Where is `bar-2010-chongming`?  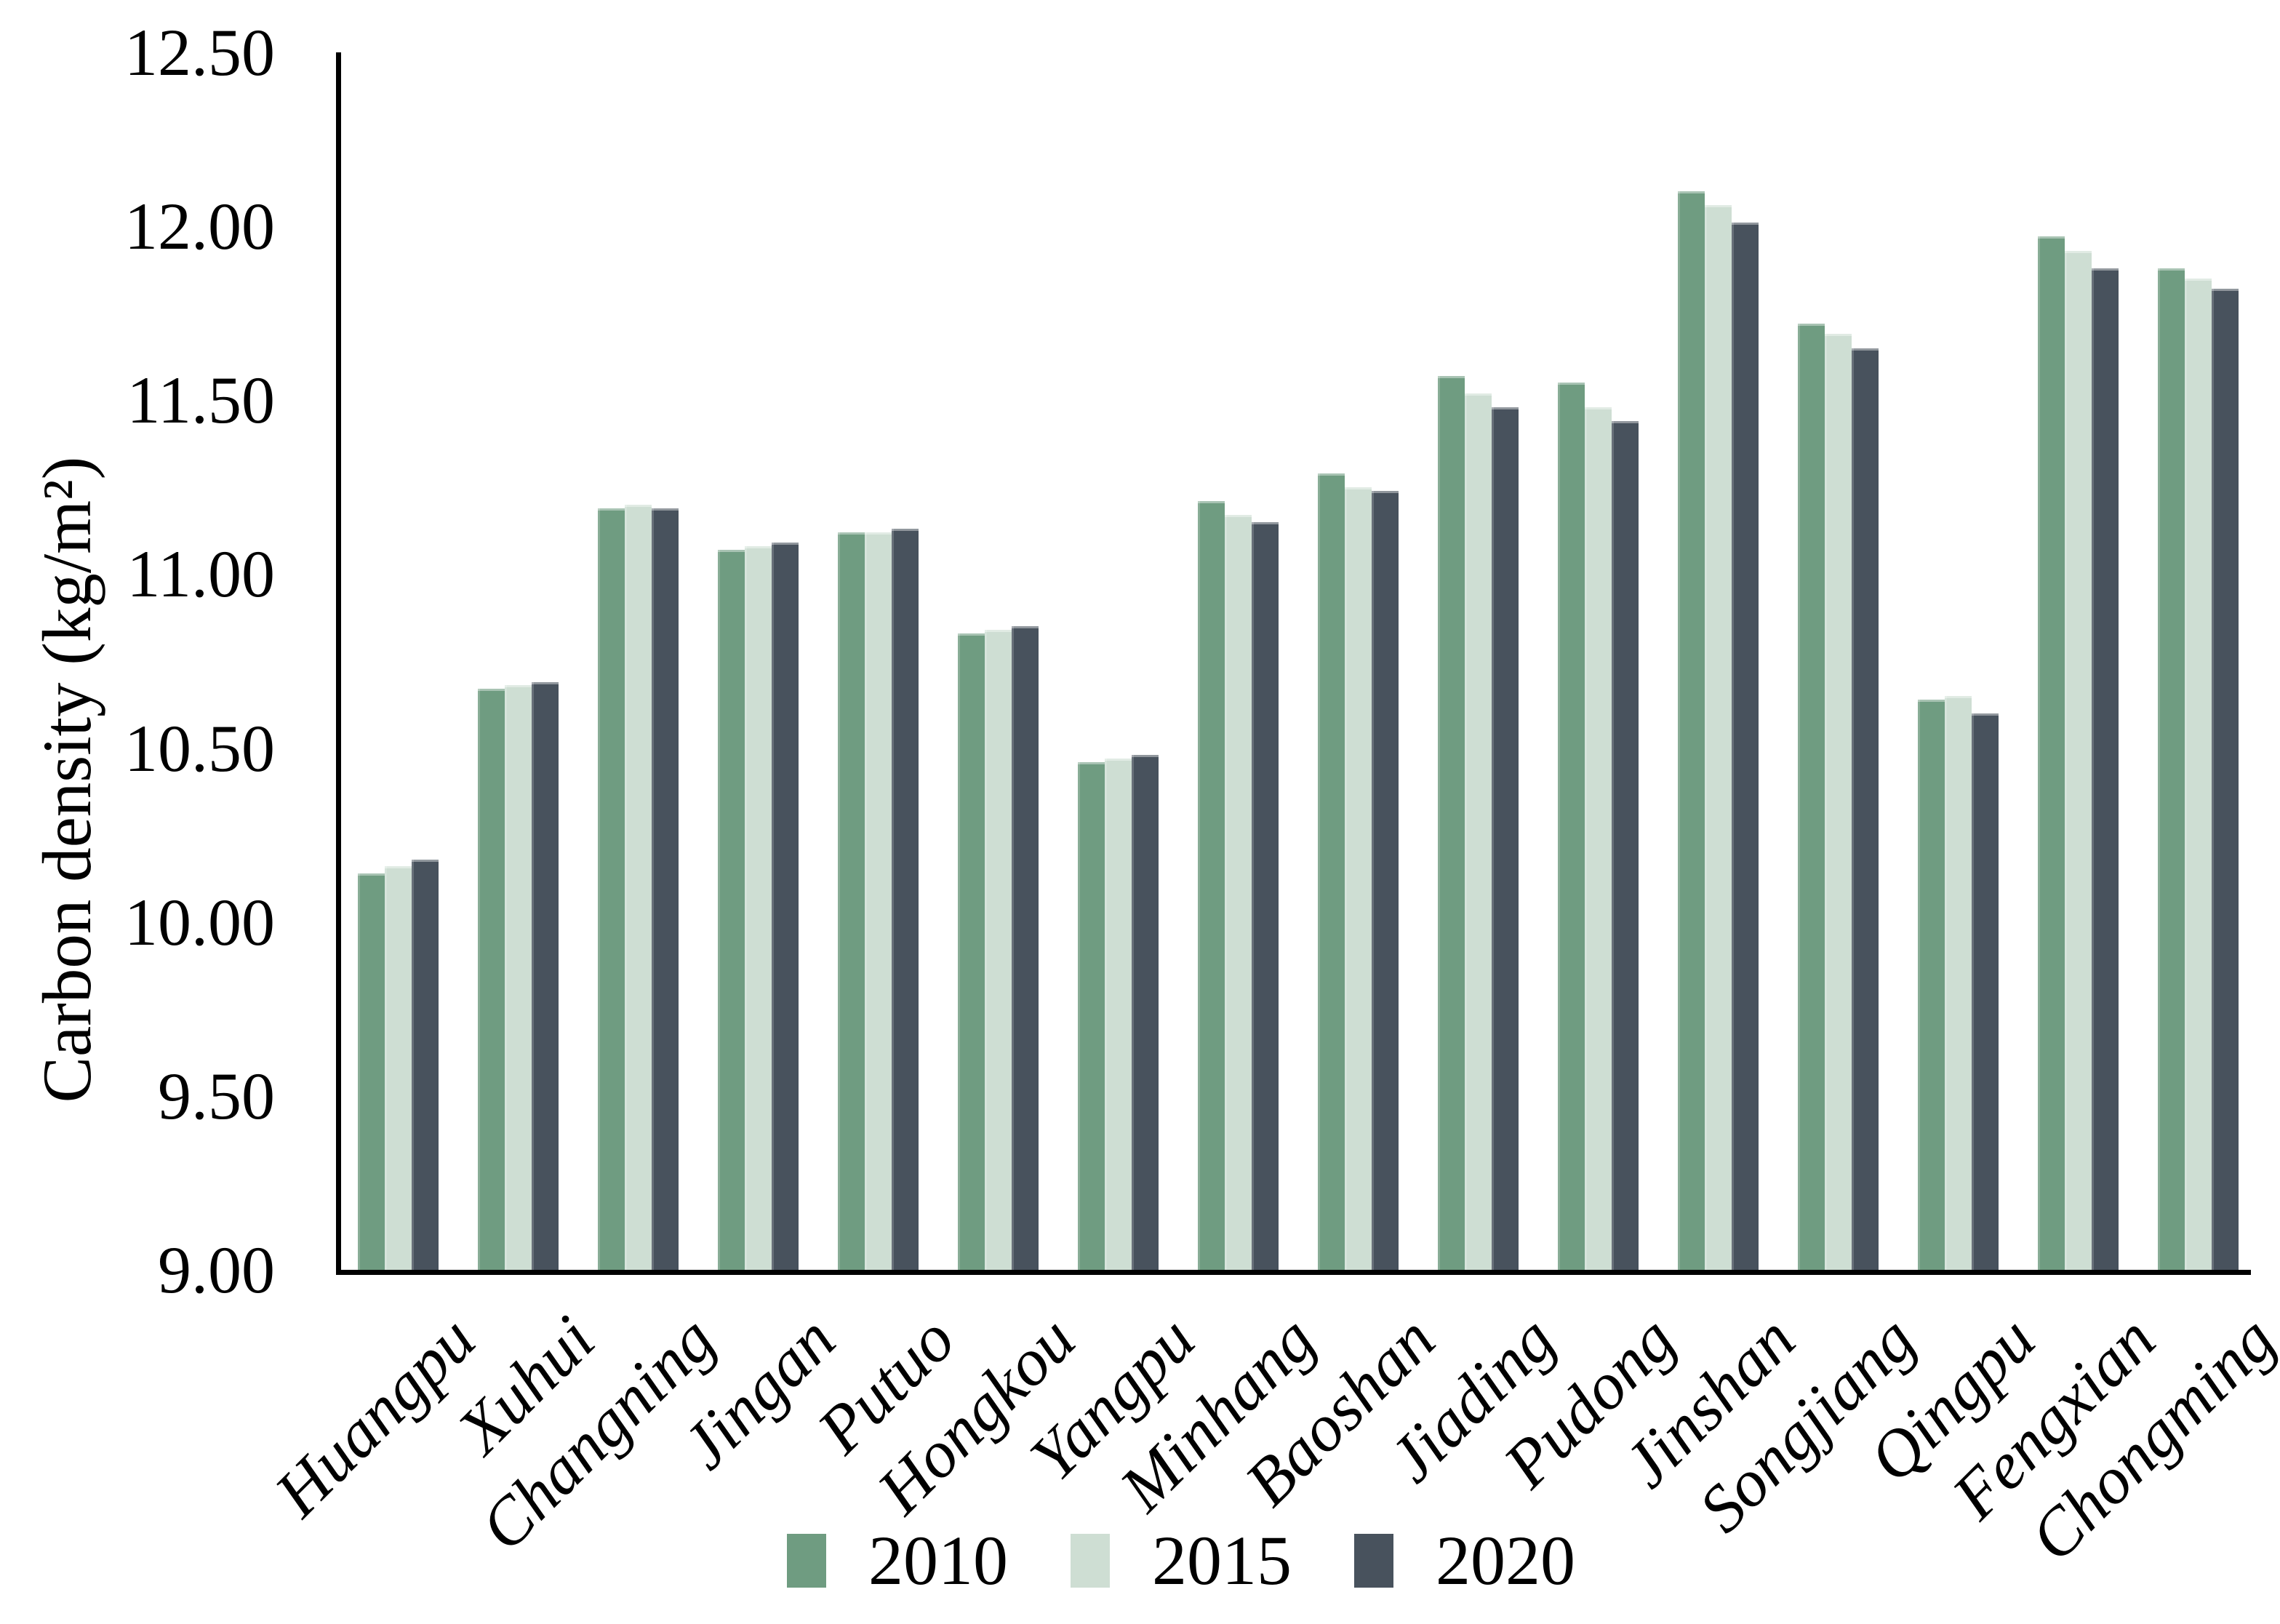 bar-2010-chongming is located at coordinates (2171, 769).